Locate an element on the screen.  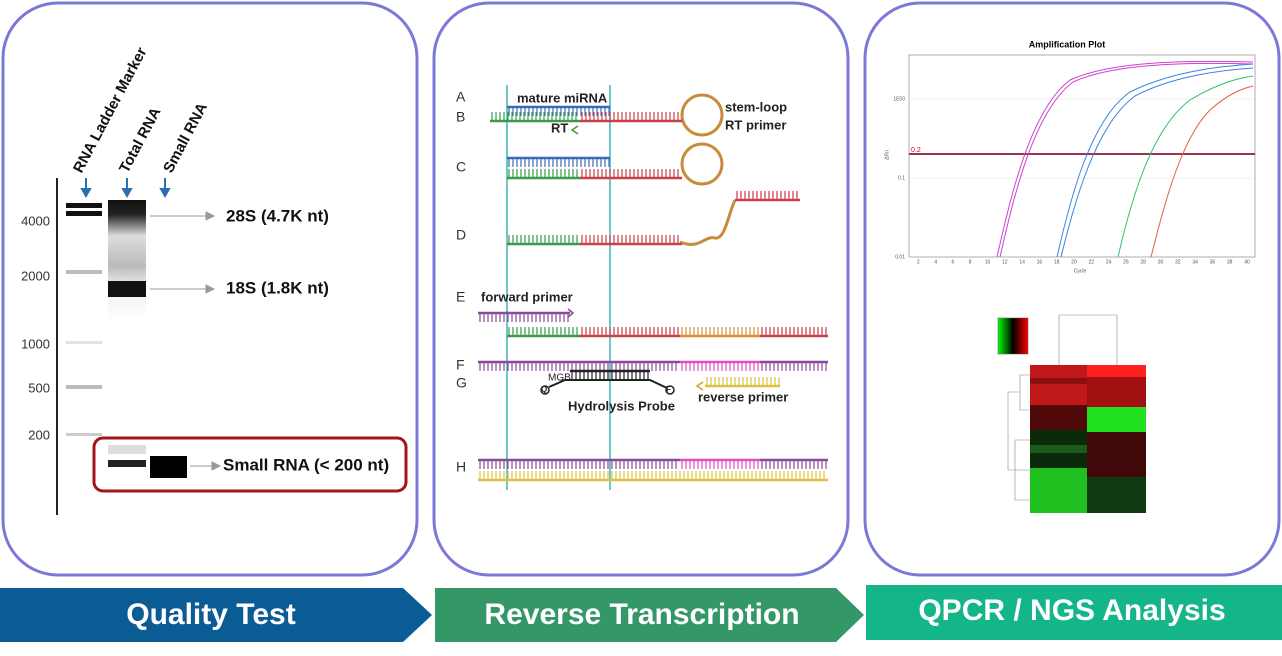
step-letter: H is located at coordinates (461, 467).